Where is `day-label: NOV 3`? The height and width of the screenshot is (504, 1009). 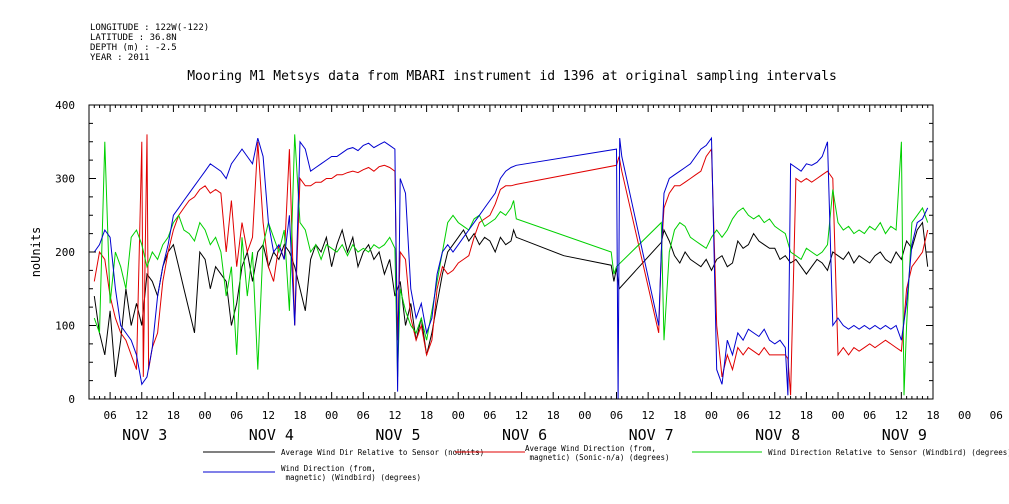 day-label: NOV 3 is located at coordinates (144, 435).